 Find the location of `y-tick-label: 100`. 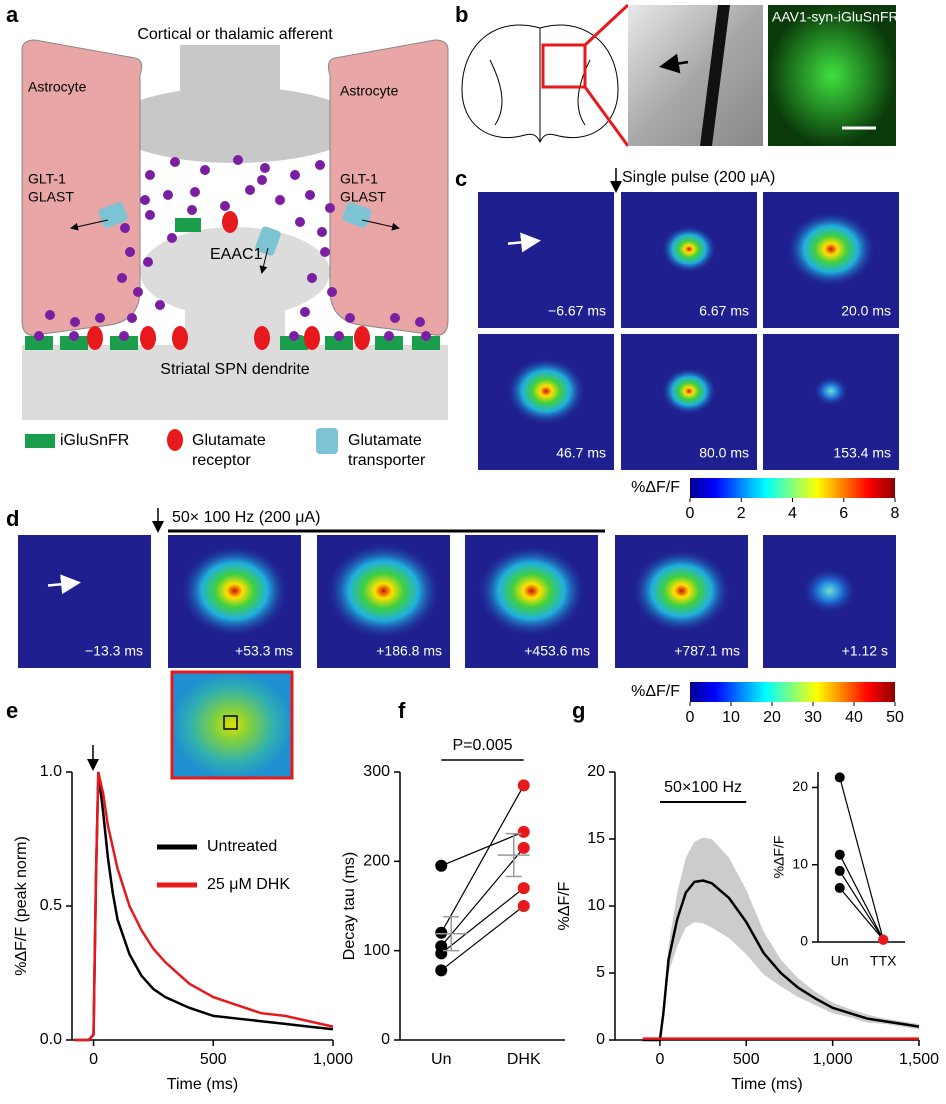

y-tick-label: 100 is located at coordinates (376, 950).